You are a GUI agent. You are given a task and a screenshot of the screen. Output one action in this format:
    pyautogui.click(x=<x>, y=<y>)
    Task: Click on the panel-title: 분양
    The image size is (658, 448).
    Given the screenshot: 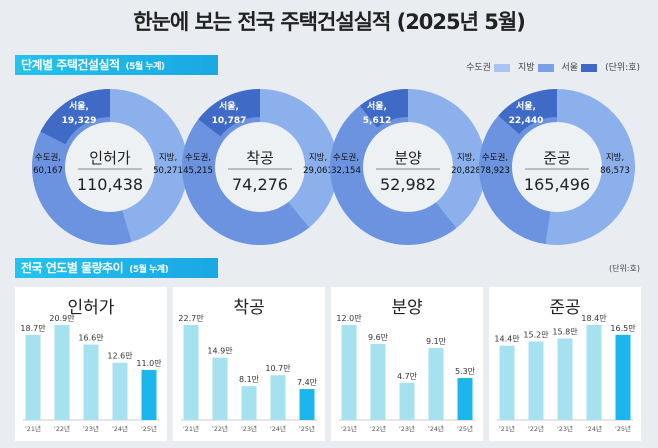 What is the action you would take?
    pyautogui.click(x=407, y=308)
    